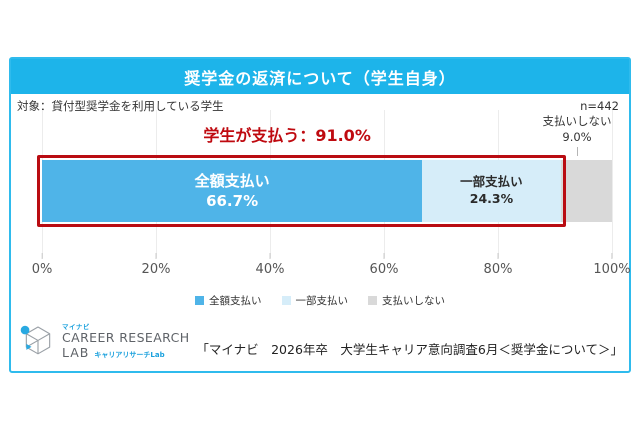 The image size is (640, 426). I want to click on legend: 全額支払い 一部支払い 支払いしない, so click(320, 300).